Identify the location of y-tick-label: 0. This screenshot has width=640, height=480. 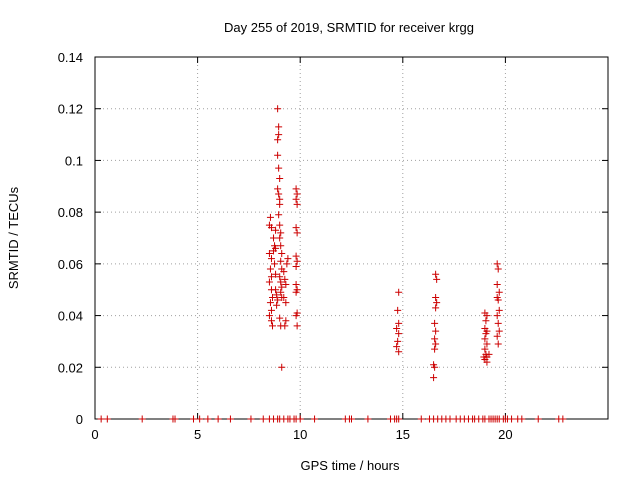
(79, 419).